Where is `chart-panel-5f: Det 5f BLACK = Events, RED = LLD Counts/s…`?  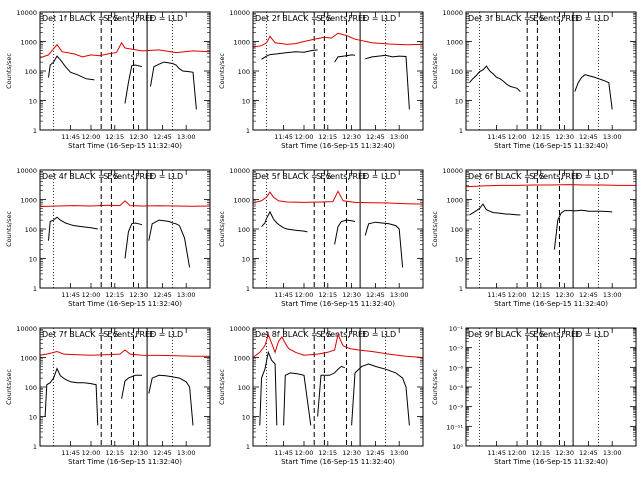
chart-panel-5f: Det 5f BLACK = Events, RED = LLD Counts/s… is located at coordinates (321, 237).